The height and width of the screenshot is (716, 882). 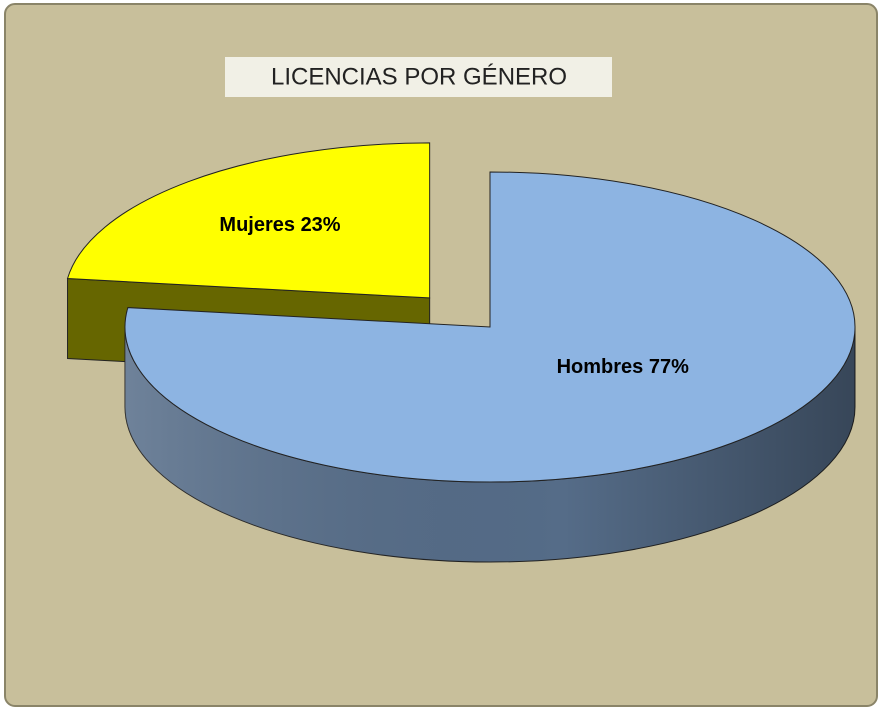 I want to click on data-label: Mujeres 23%, so click(x=279, y=225).